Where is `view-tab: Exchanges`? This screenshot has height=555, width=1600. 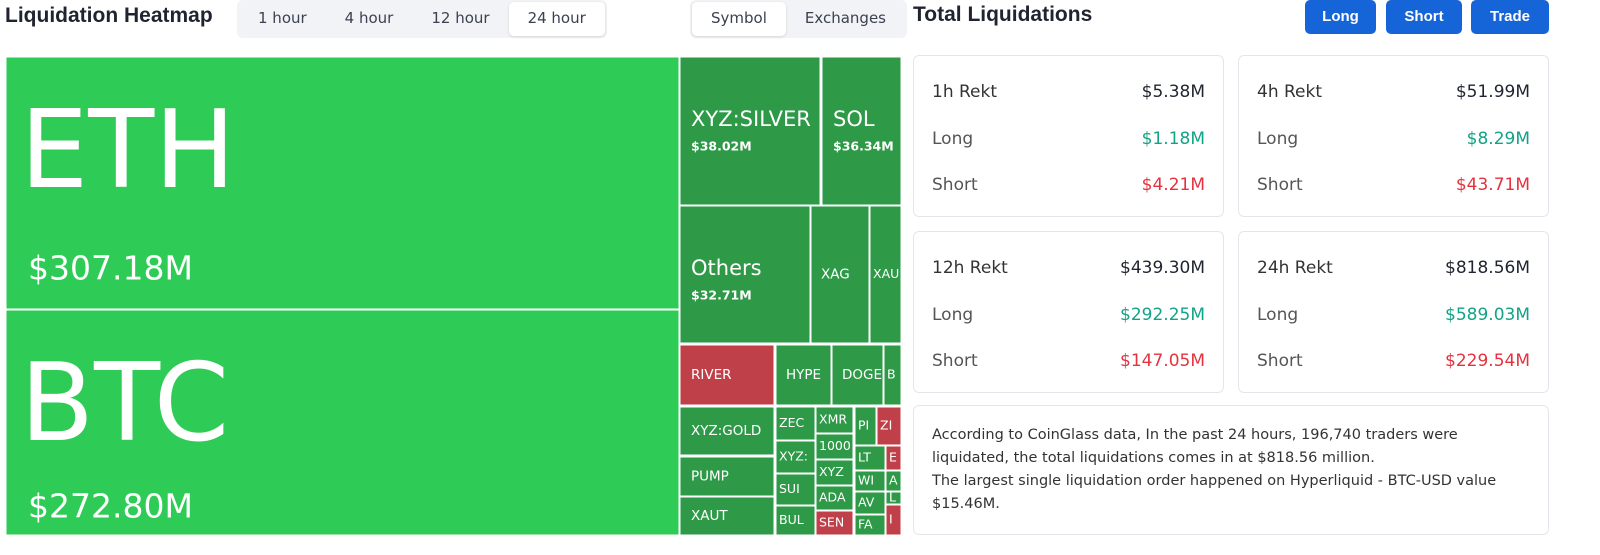
view-tab: Exchanges is located at coordinates (845, 18).